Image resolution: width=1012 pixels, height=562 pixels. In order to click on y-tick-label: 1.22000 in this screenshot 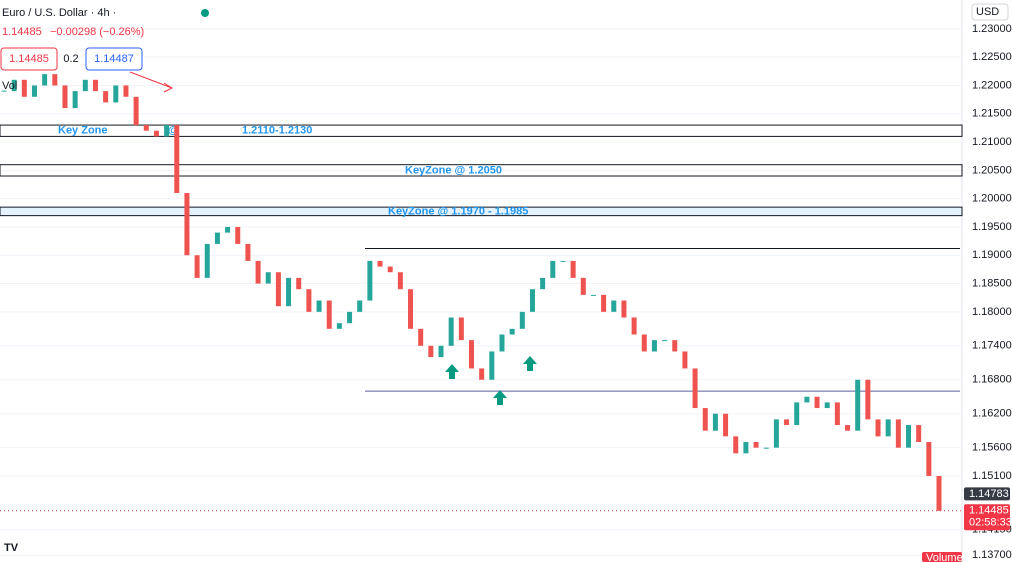, I will do `click(992, 85)`.